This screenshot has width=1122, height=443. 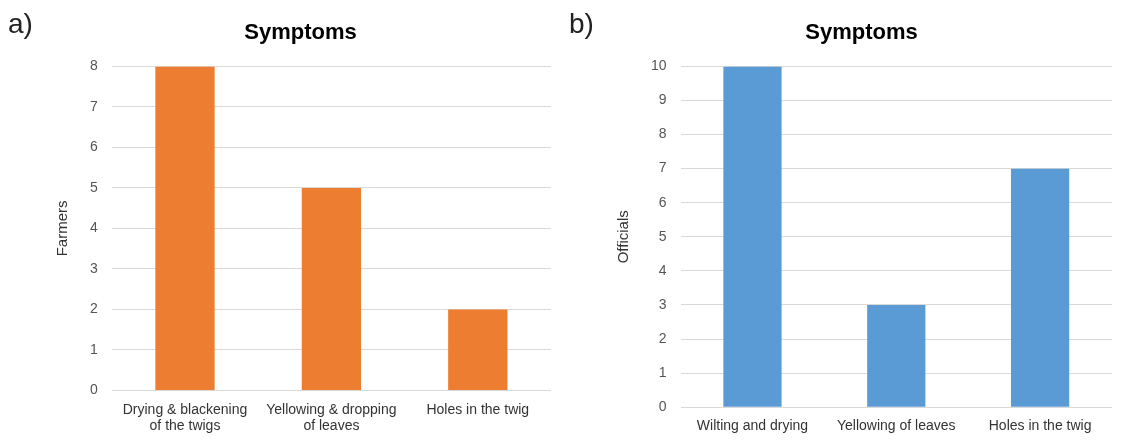 I want to click on y-axis-title: Farmers, so click(x=62, y=228).